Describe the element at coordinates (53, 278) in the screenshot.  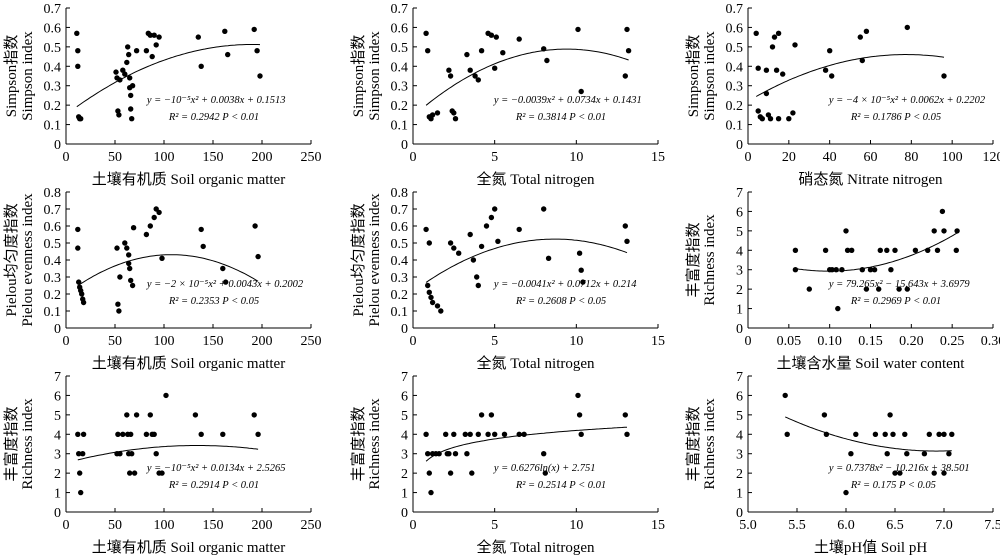
I see `y-tick-label: 0.3` at that location.